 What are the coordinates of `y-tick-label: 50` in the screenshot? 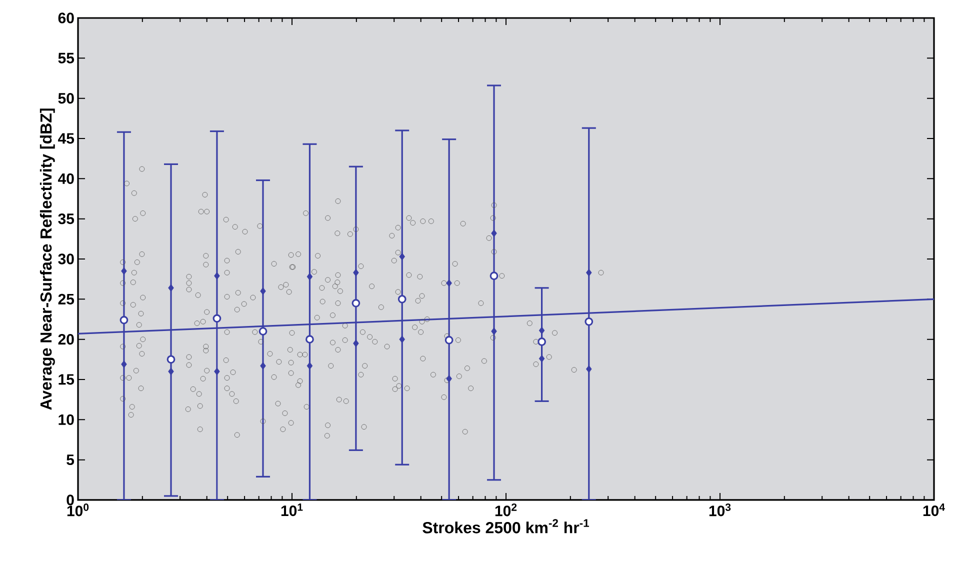 It's located at (66, 98).